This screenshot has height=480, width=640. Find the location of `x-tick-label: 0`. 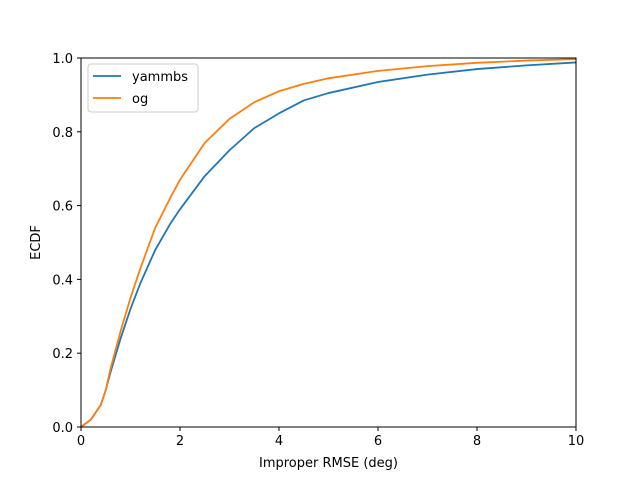

x-tick-label: 0 is located at coordinates (81, 441).